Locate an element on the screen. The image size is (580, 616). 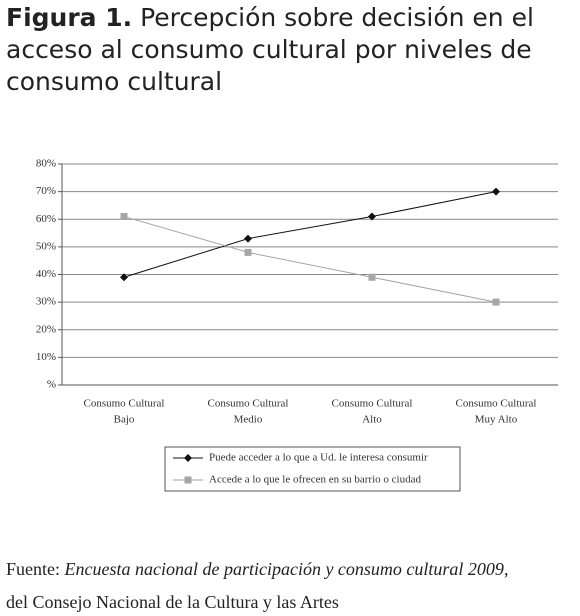
legend-box is located at coordinates (312, 469).